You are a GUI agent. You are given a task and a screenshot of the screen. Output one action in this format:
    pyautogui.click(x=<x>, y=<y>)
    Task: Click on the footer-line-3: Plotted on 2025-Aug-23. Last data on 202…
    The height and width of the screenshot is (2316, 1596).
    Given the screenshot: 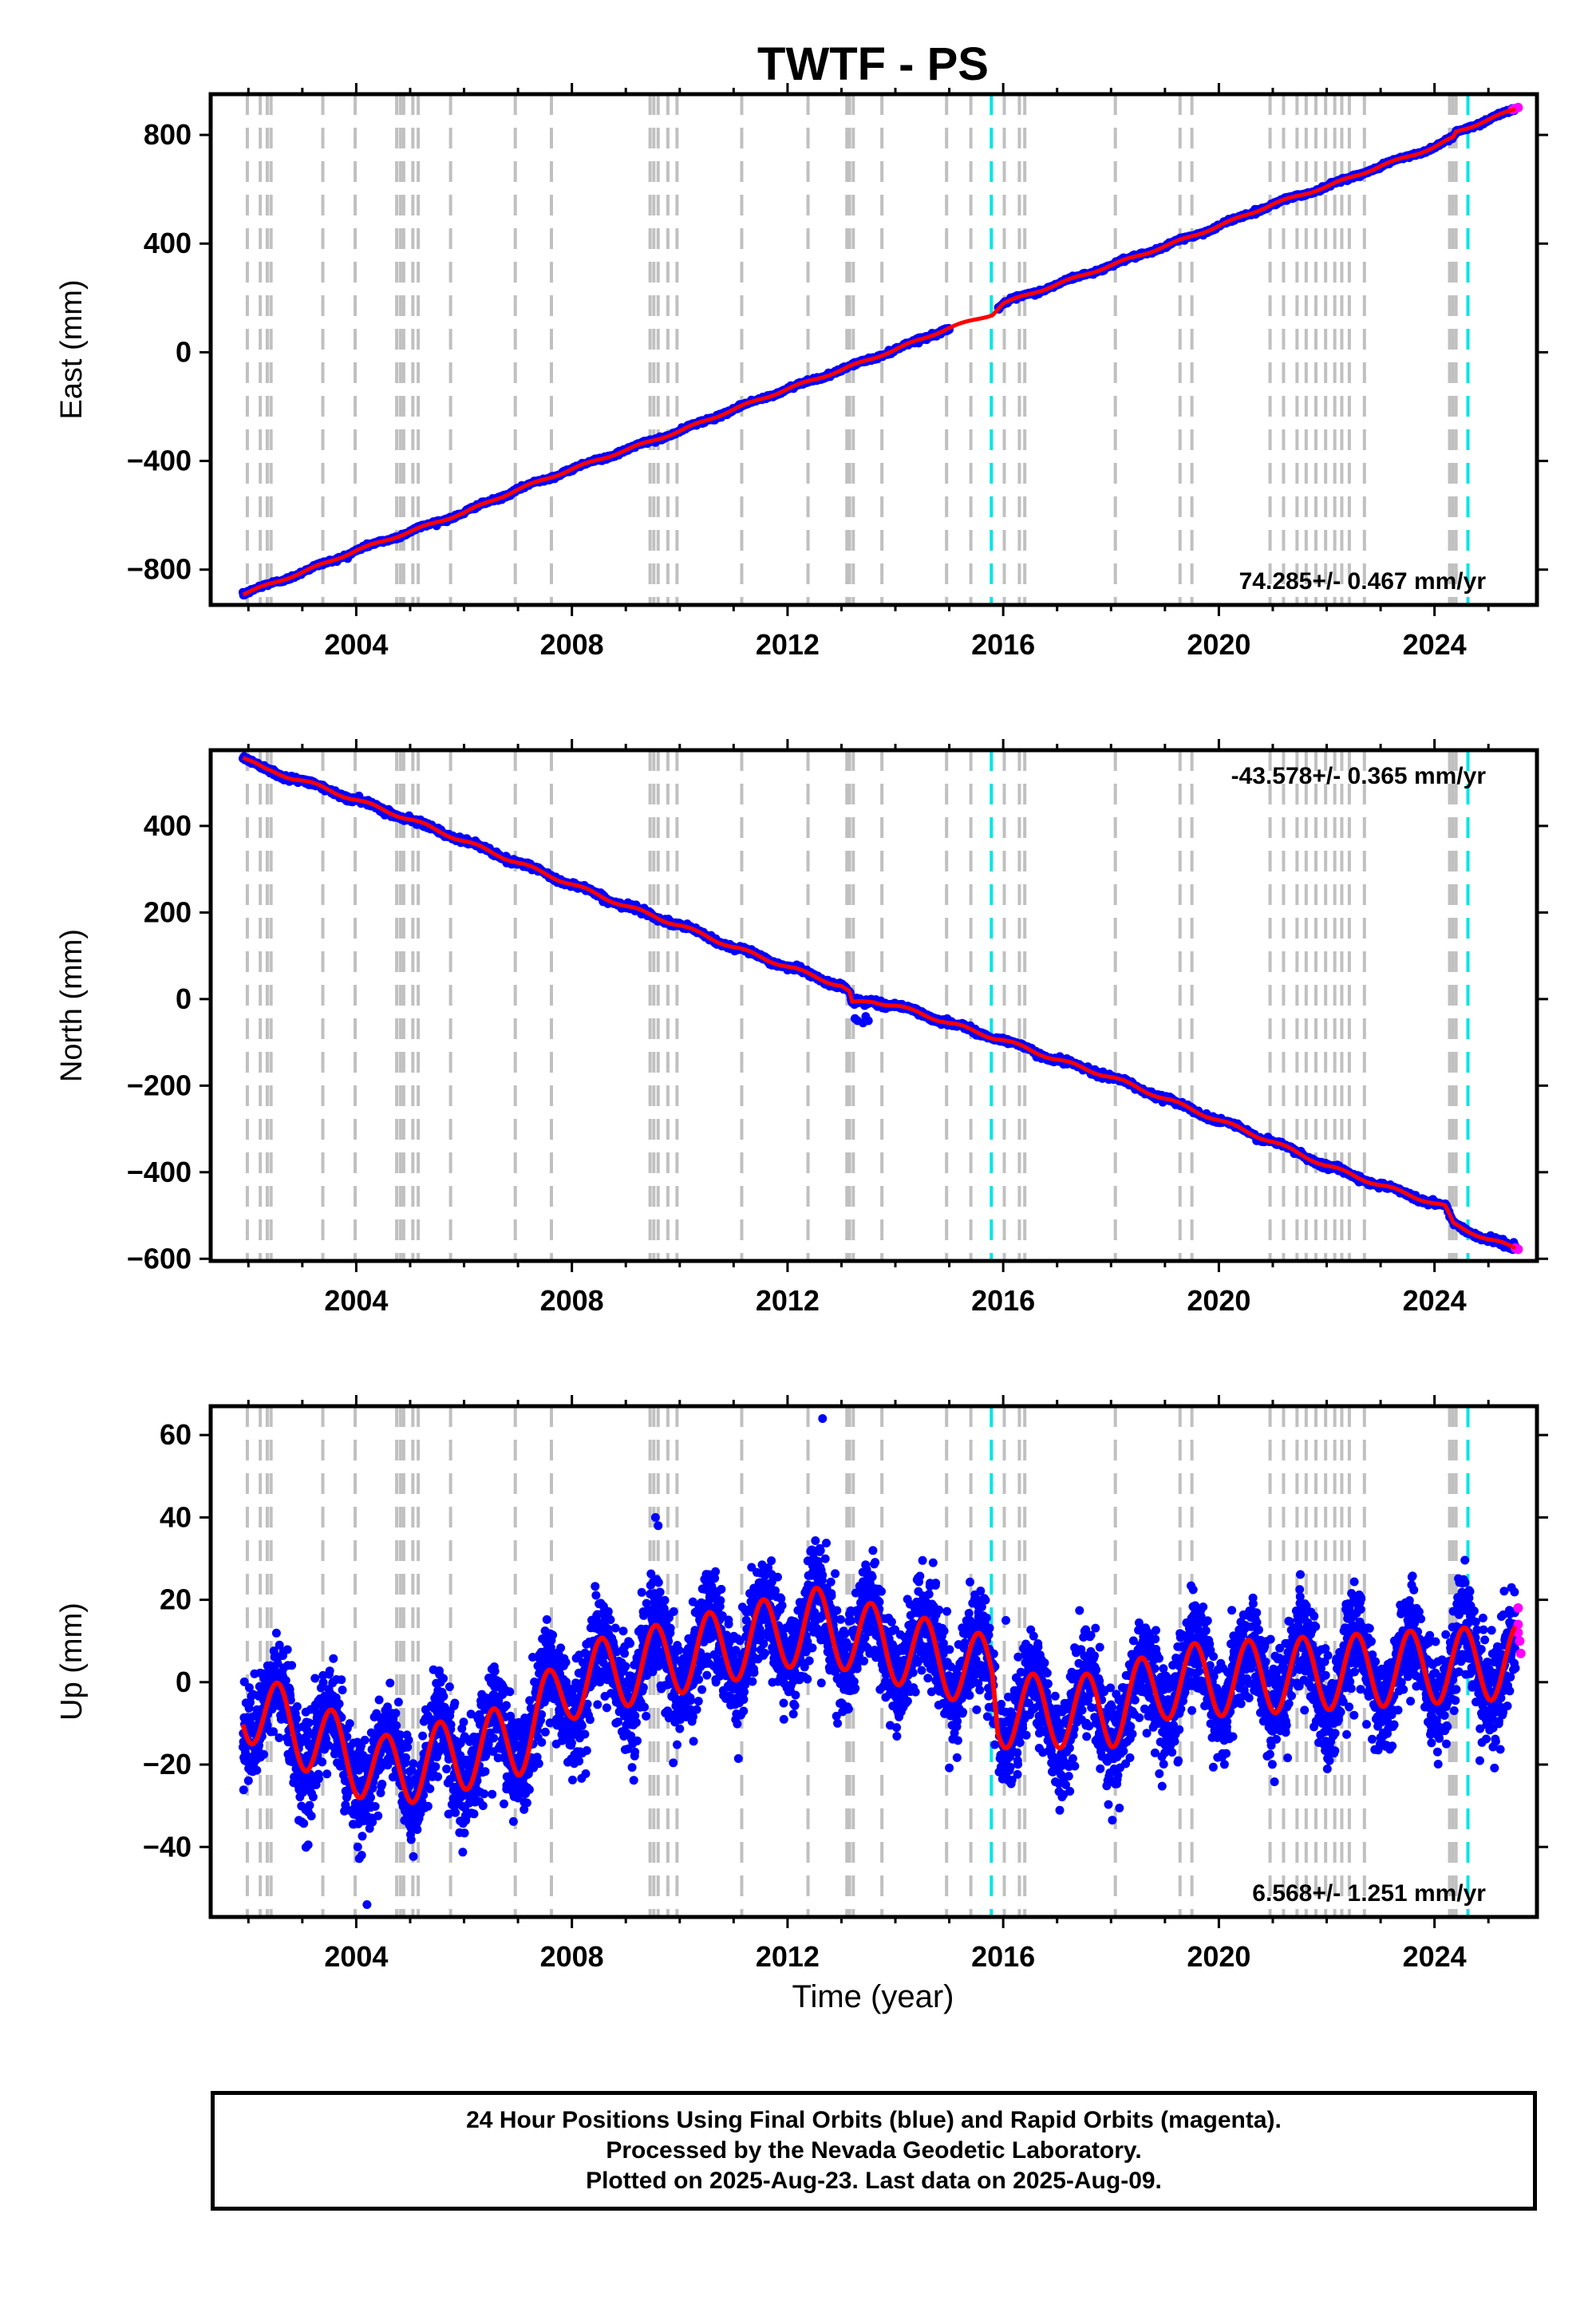 What is the action you would take?
    pyautogui.click(x=874, y=2181)
    